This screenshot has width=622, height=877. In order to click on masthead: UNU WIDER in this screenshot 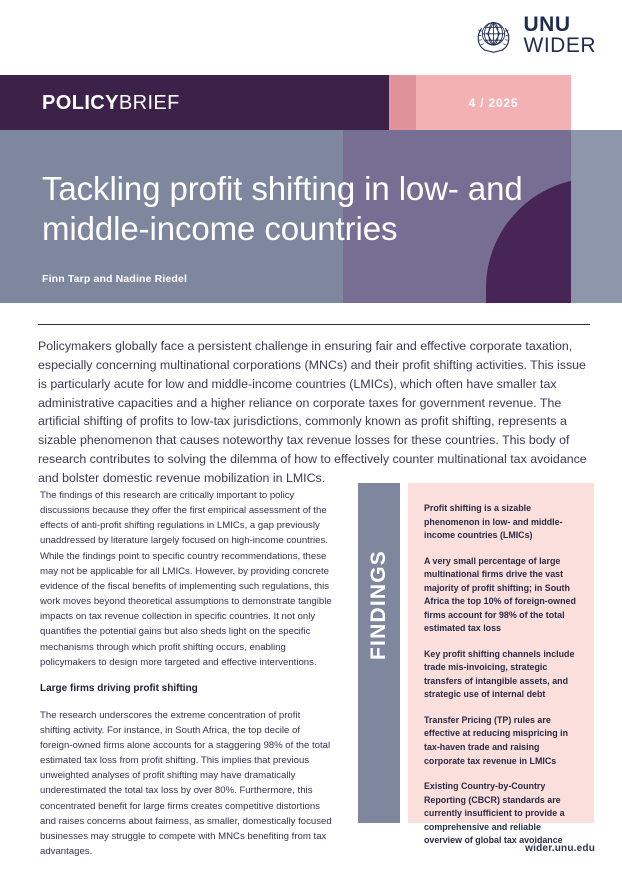, I will do `click(311, 37)`.